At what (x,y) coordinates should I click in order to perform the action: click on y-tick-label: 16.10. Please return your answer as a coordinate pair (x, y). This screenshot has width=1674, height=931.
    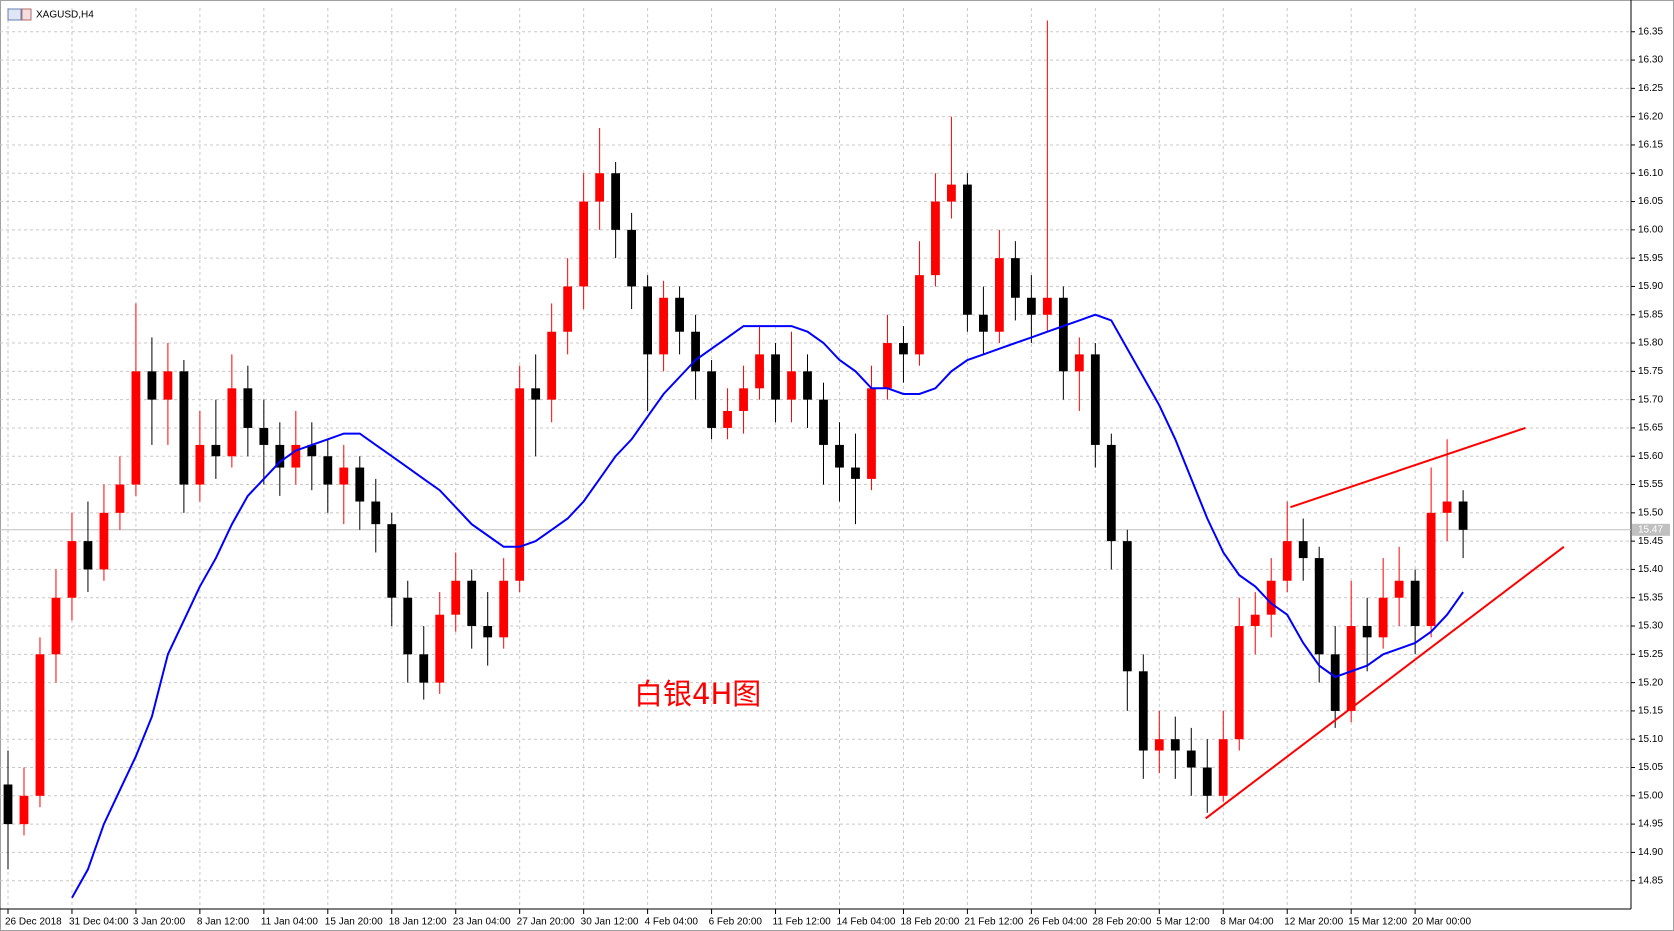
    Looking at the image, I should click on (1650, 173).